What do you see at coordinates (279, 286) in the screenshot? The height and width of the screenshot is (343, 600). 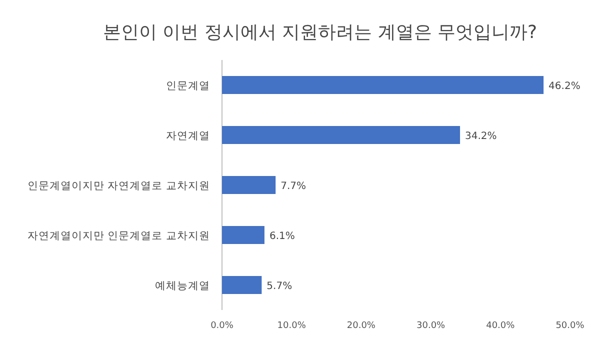 I see `data-label: 5.7%` at bounding box center [279, 286].